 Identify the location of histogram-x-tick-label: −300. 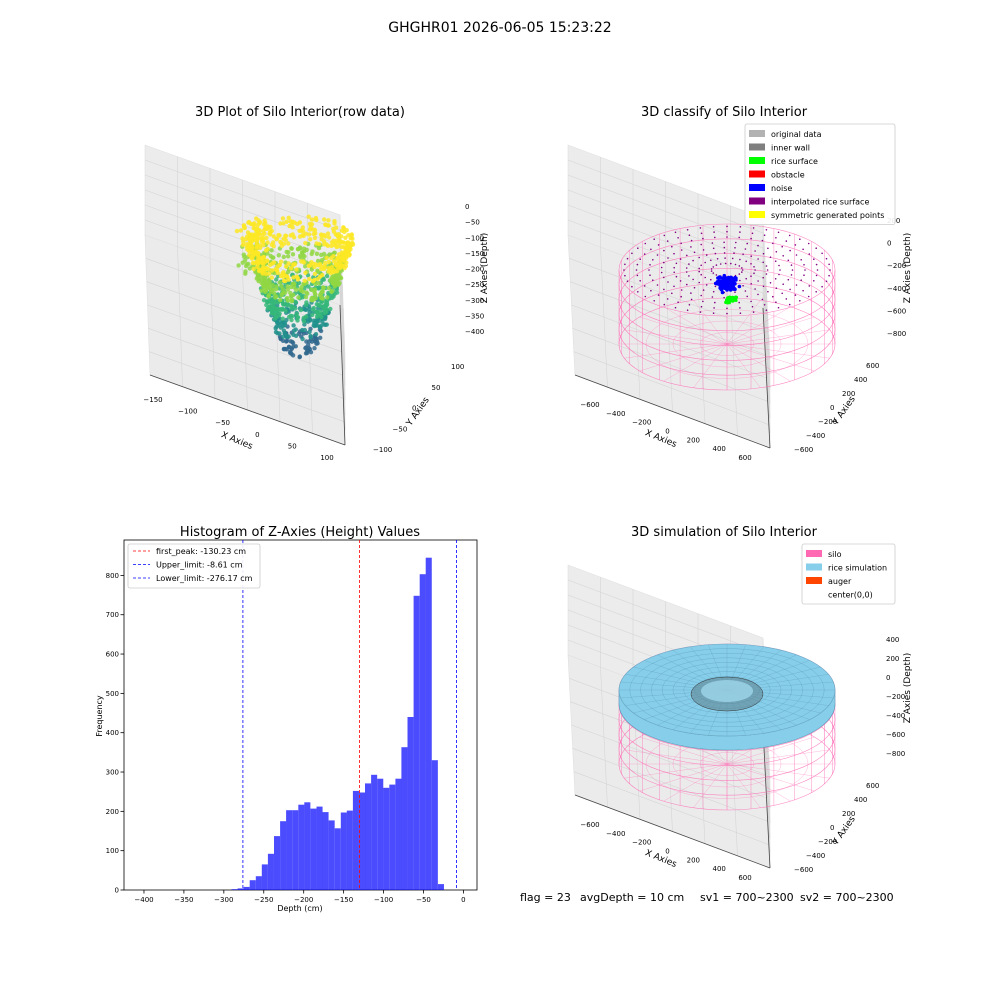
(223, 900).